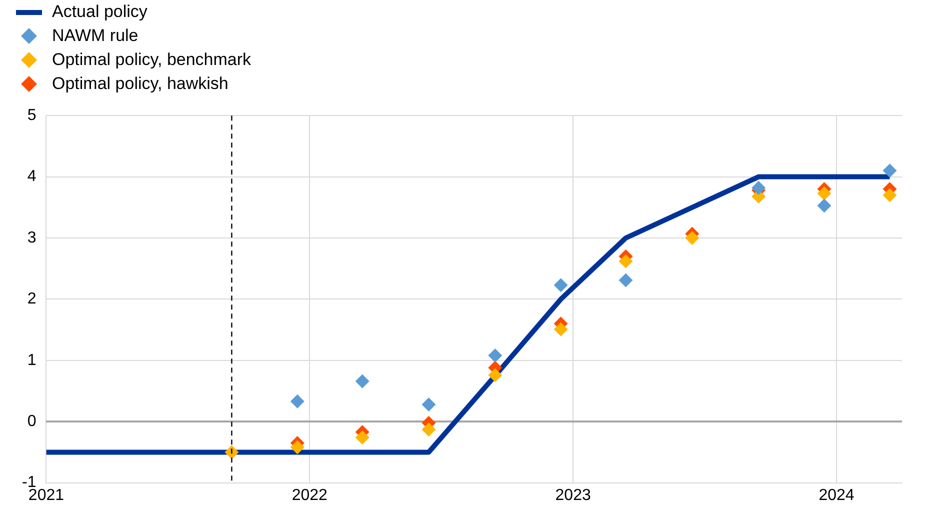  I want to click on x-tick-label: 2023, so click(573, 495).